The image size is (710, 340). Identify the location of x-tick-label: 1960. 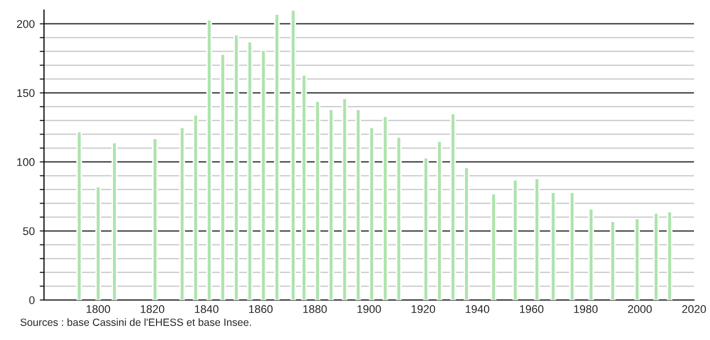
(532, 309).